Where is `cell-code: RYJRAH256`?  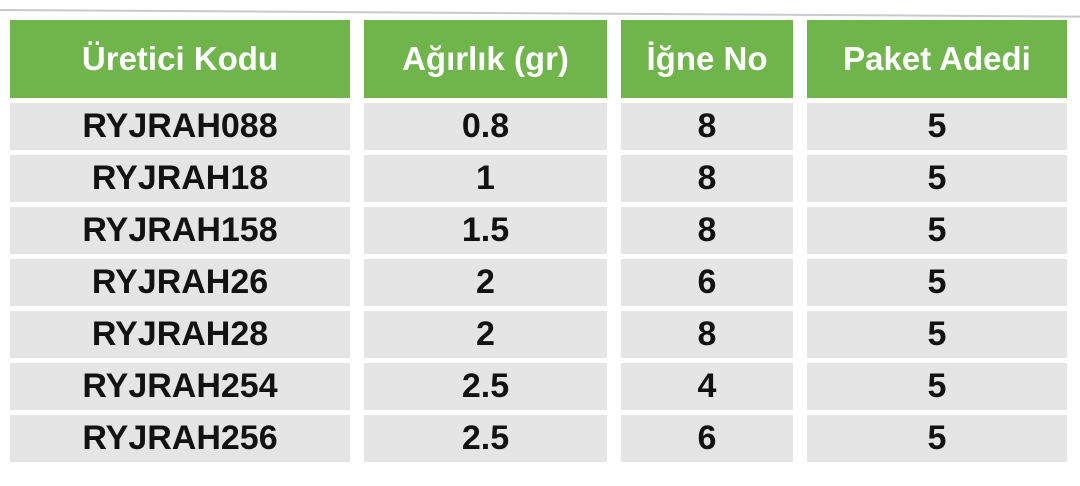
cell-code: RYJRAH256 is located at coordinates (180, 438).